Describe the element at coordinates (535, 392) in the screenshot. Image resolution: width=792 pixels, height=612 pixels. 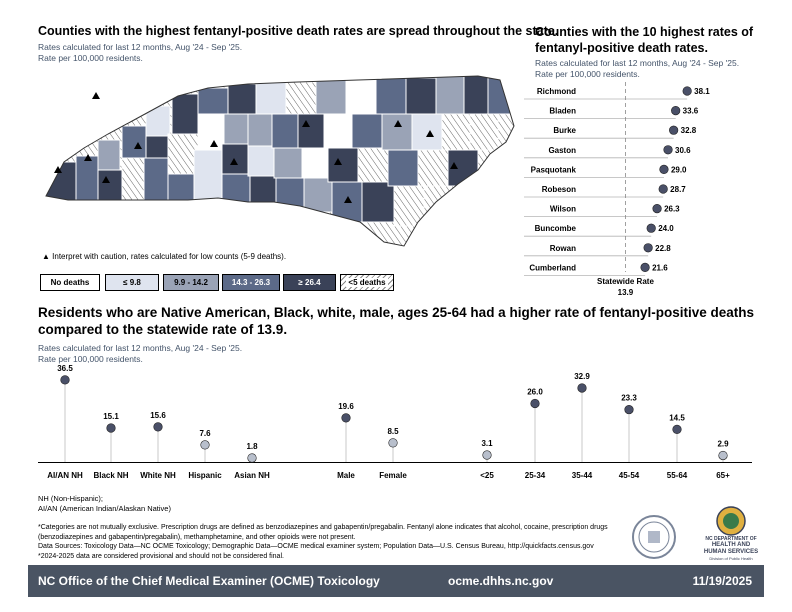
I see `demo-value-label: 26.0` at that location.